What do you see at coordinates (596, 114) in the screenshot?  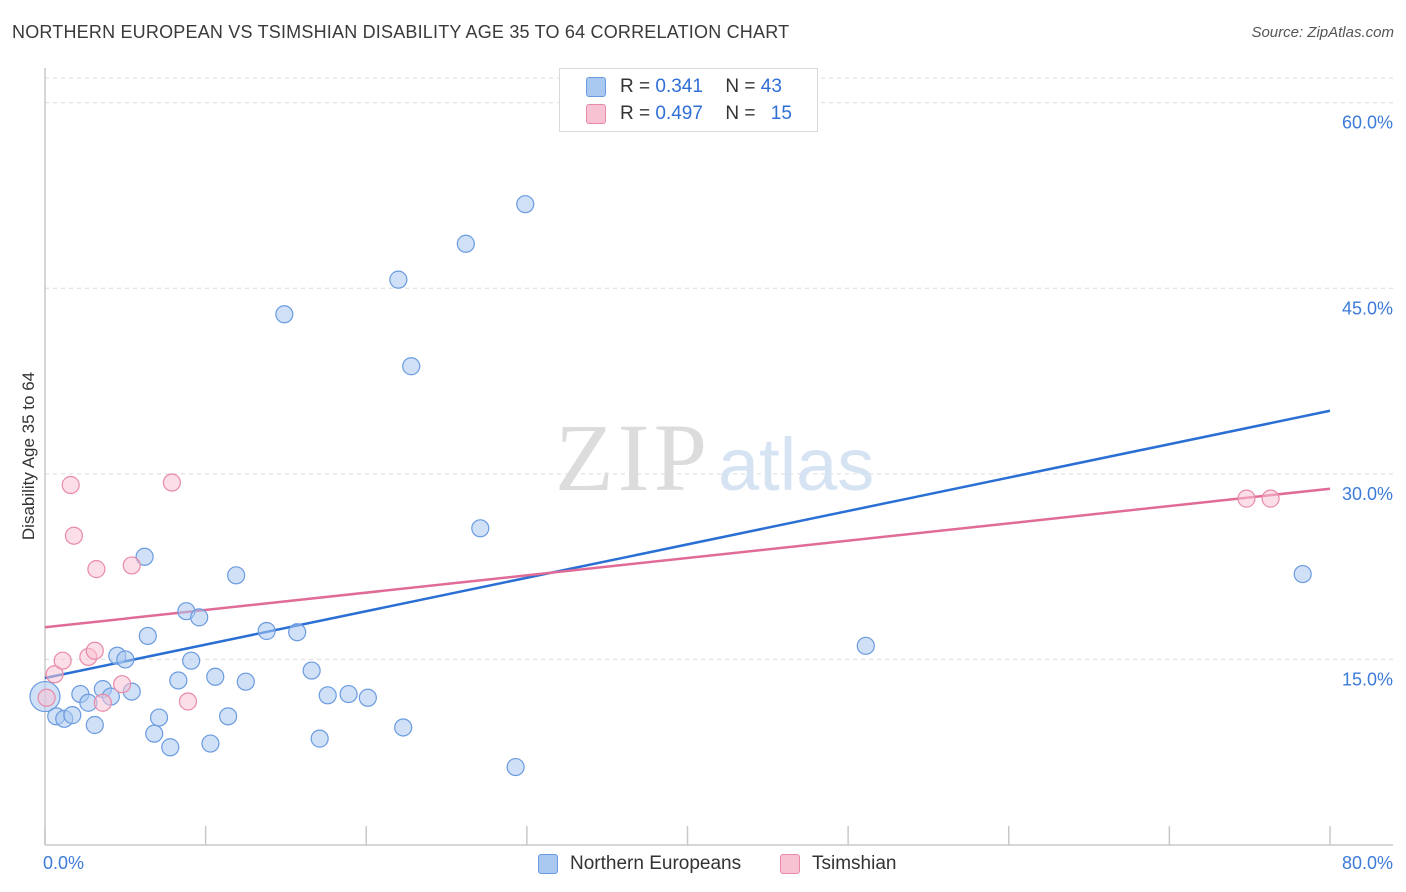 I see `legend-swatch-pink` at bounding box center [596, 114].